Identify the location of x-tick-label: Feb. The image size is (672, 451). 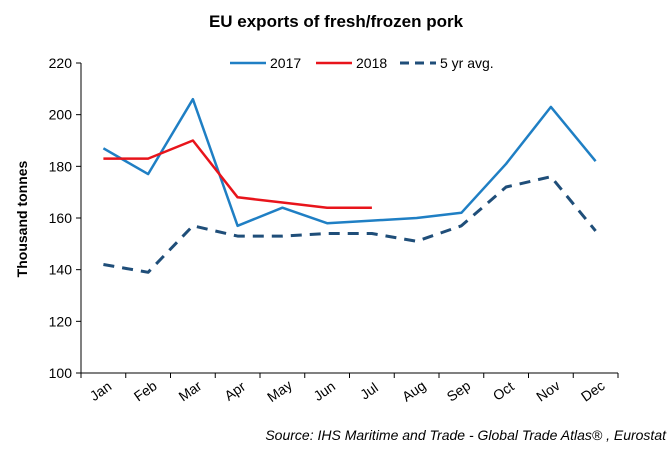
(145, 390).